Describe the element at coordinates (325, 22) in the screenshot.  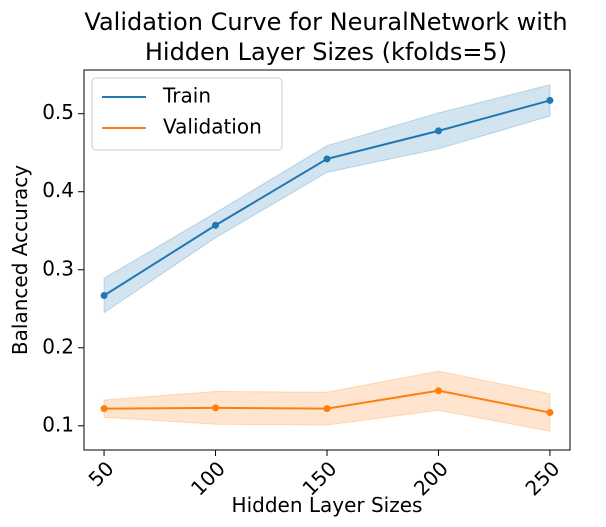
I see `chart-title-line-1: Validation Curve for NeuralNetwork with` at that location.